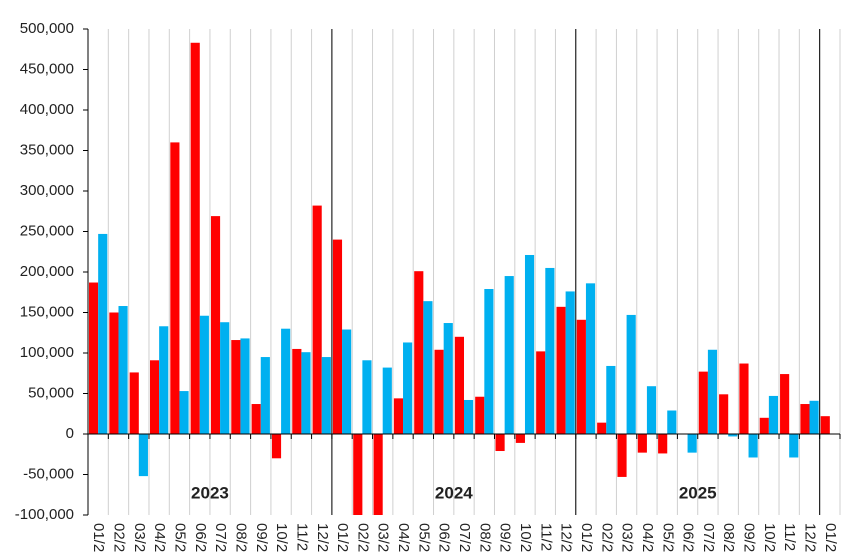 Image resolution: width=850 pixels, height=560 pixels. Describe the element at coordinates (301, 537) in the screenshot. I see `x-tick-label: 11/2` at that location.